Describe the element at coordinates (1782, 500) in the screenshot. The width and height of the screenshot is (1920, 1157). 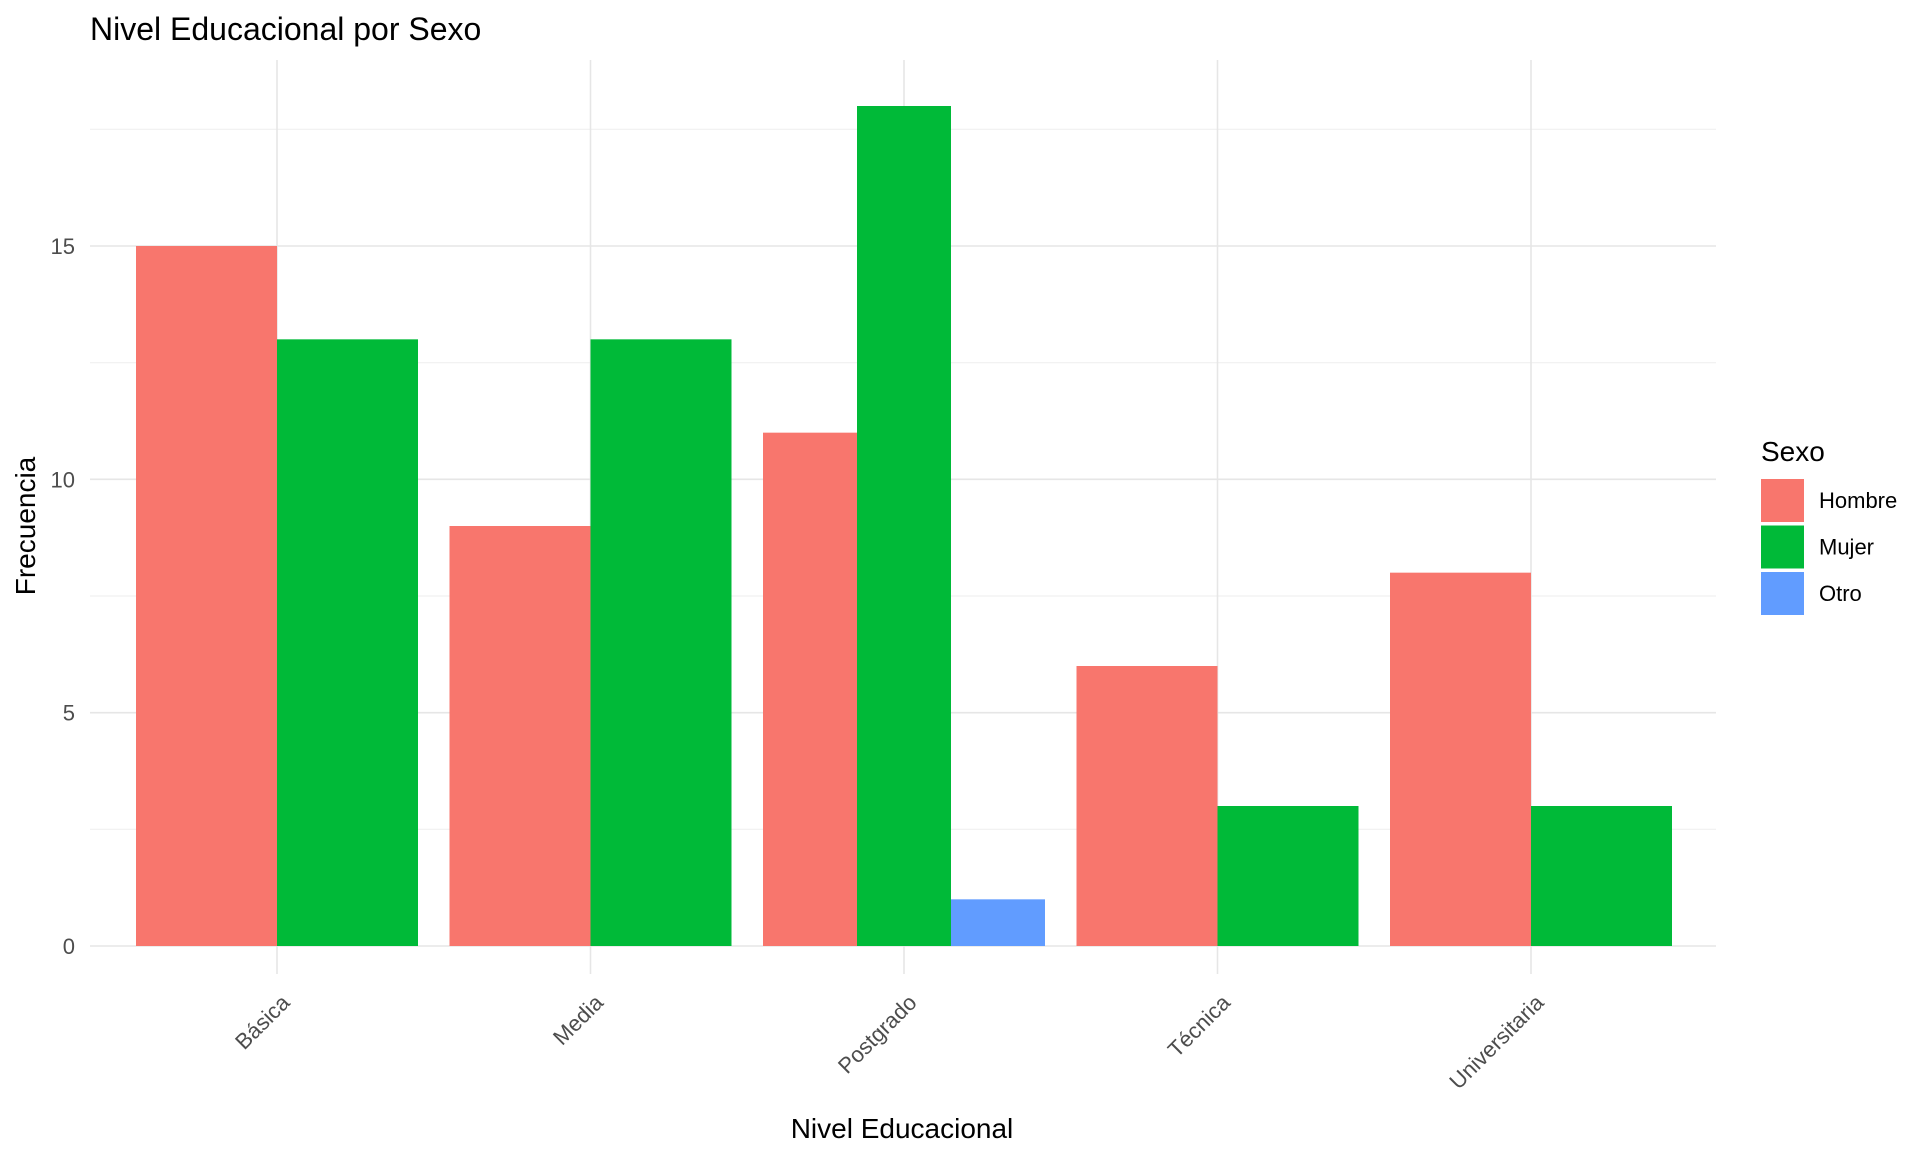
I see `legend-key-hombre` at that location.